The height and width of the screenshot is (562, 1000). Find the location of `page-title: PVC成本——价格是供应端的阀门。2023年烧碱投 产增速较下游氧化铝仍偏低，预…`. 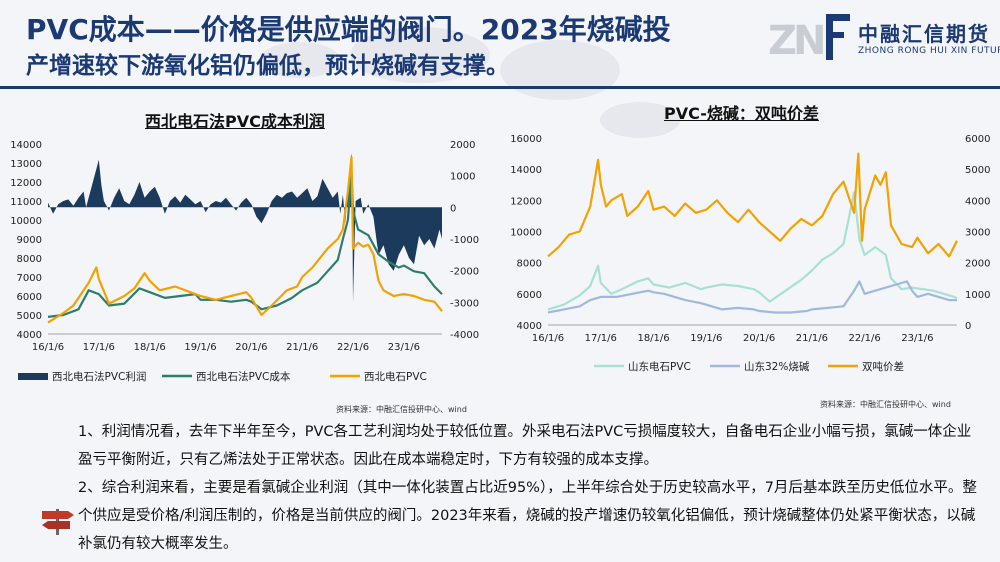

page-title: PVC成本——价格是供应端的阀门。2023年烧碱投 产增速较下游氧化铝仍偏低，预… is located at coordinates (376, 48).